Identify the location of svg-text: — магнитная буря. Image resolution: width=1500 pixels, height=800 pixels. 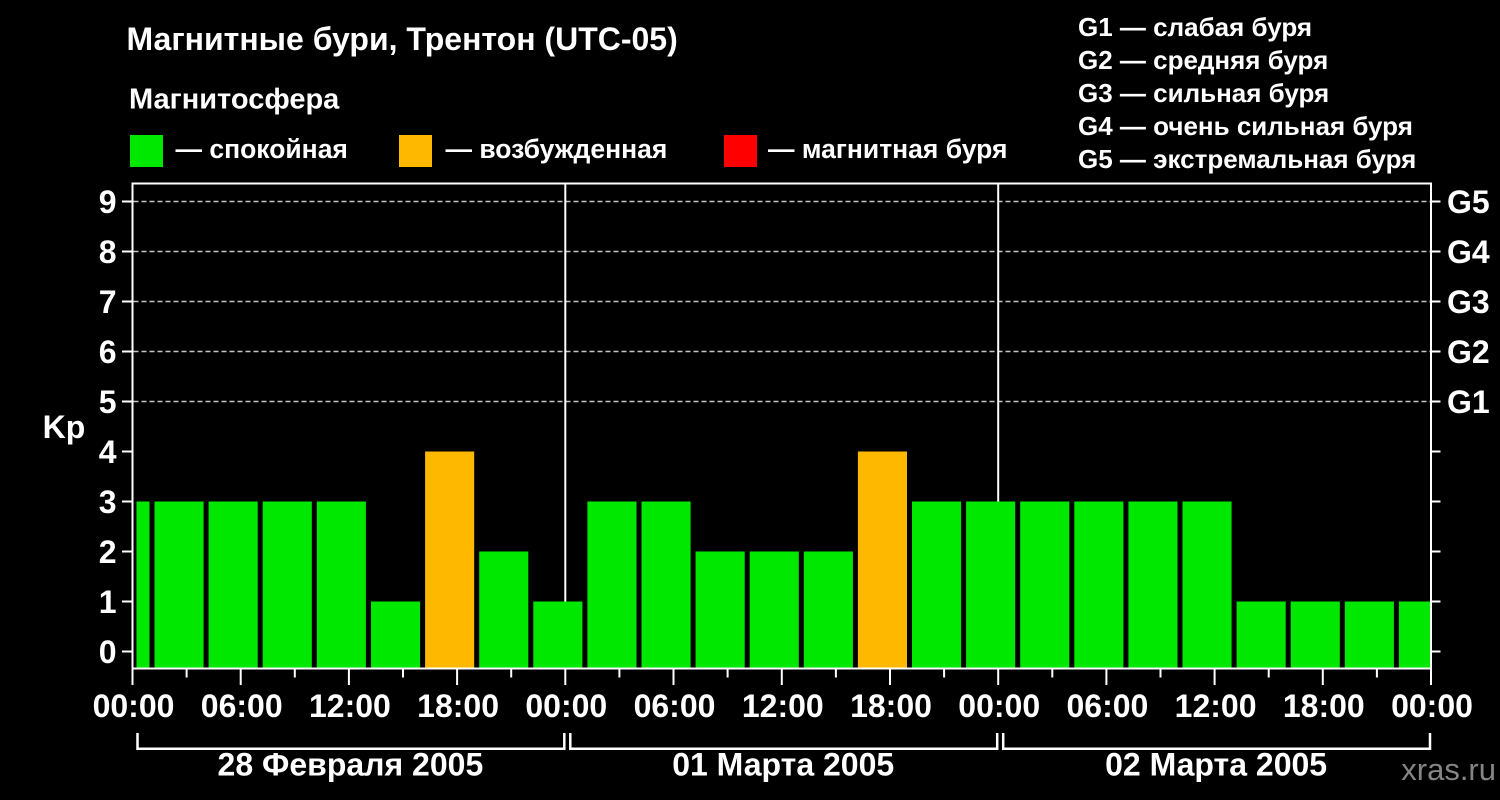
(887, 149).